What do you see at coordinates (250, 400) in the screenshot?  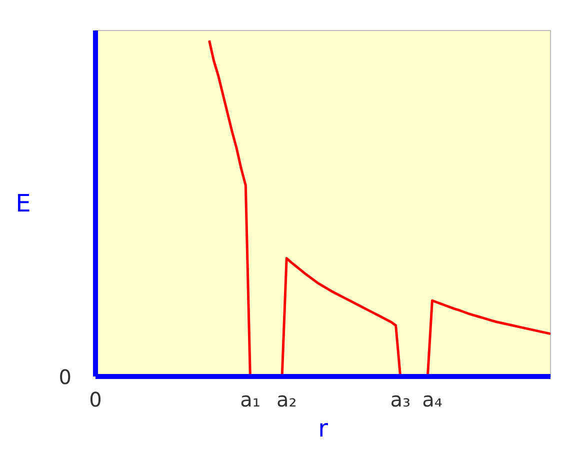 I see `x-tick-label: a₁` at bounding box center [250, 400].